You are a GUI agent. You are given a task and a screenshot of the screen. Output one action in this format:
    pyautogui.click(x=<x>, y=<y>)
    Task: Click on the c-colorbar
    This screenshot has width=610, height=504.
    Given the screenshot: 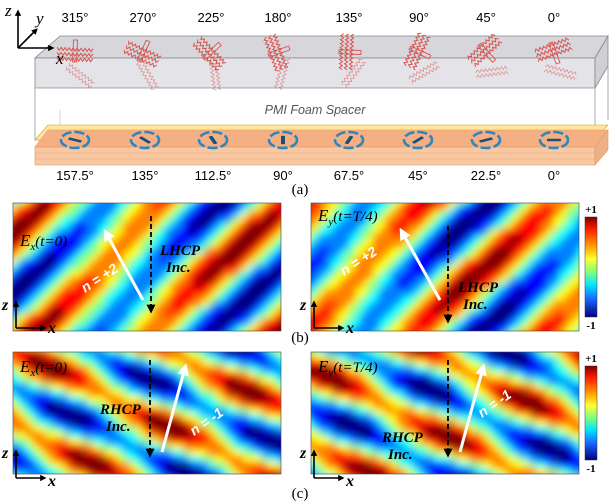 What is the action you would take?
    pyautogui.click(x=591, y=413)
    